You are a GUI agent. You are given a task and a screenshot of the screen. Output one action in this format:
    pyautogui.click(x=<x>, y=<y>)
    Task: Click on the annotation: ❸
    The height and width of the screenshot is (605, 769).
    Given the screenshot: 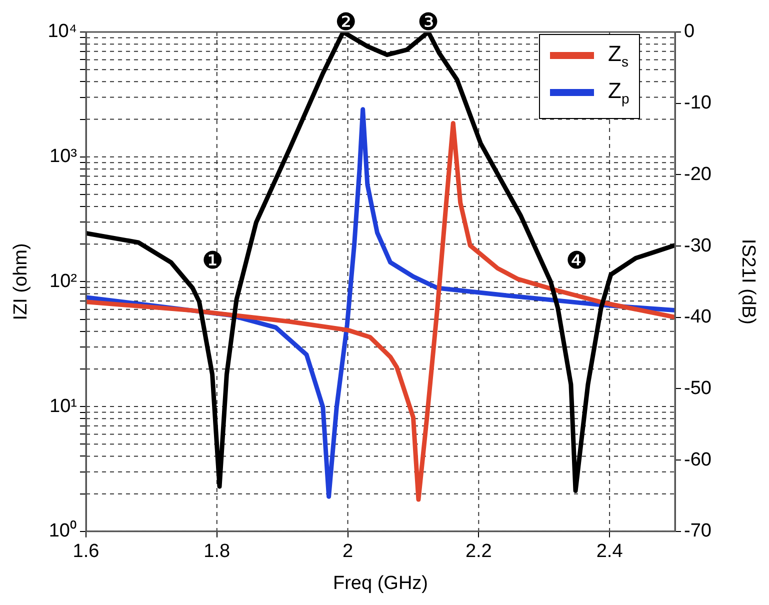 What is the action you would take?
    pyautogui.click(x=429, y=22)
    